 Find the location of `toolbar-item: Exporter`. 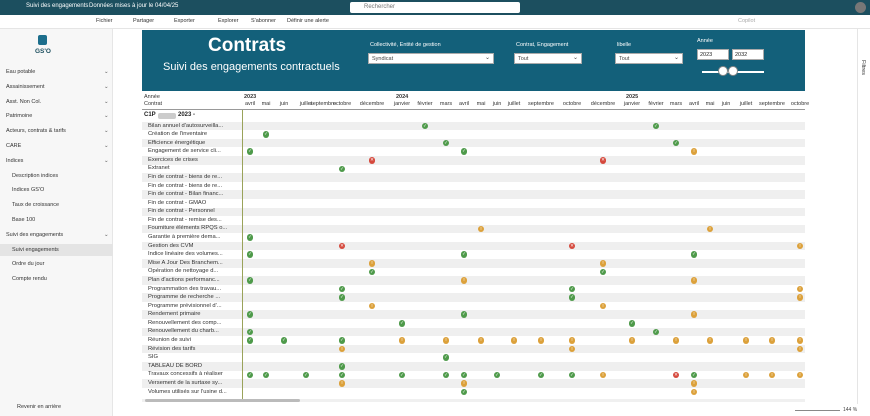

toolbar-item: Exporter is located at coordinates (184, 21).